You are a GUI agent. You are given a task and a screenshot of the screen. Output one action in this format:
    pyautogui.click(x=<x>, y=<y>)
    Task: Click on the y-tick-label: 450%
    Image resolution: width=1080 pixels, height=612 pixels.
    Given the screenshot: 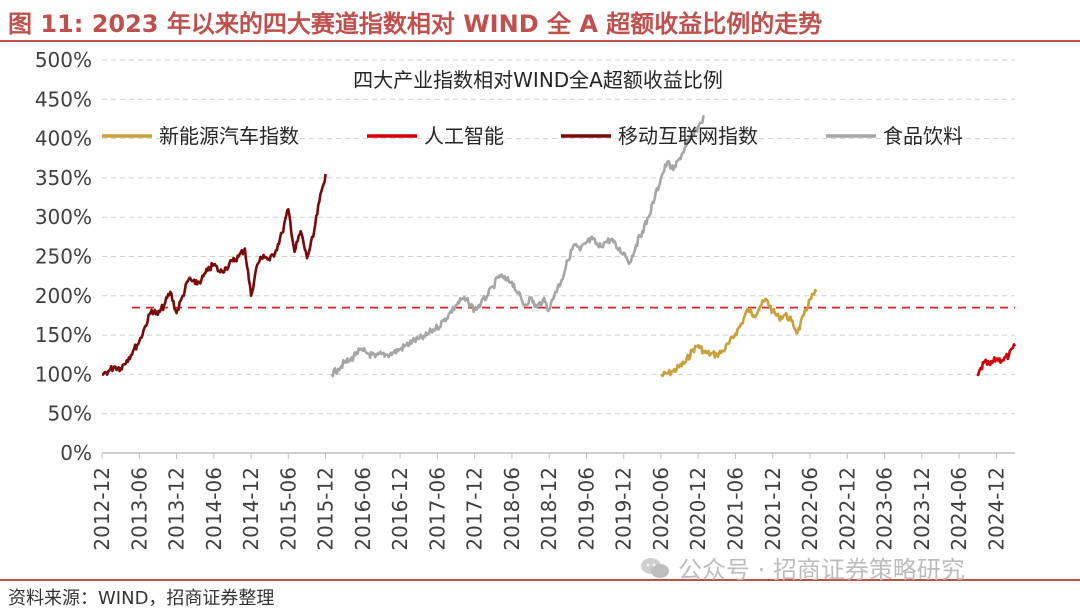 What is the action you would take?
    pyautogui.click(x=63, y=99)
    